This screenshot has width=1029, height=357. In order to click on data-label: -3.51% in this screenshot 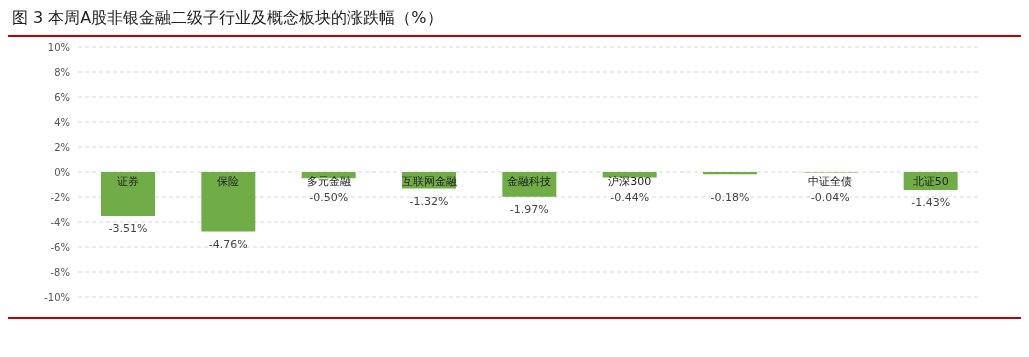, I will do `click(128, 228)`.